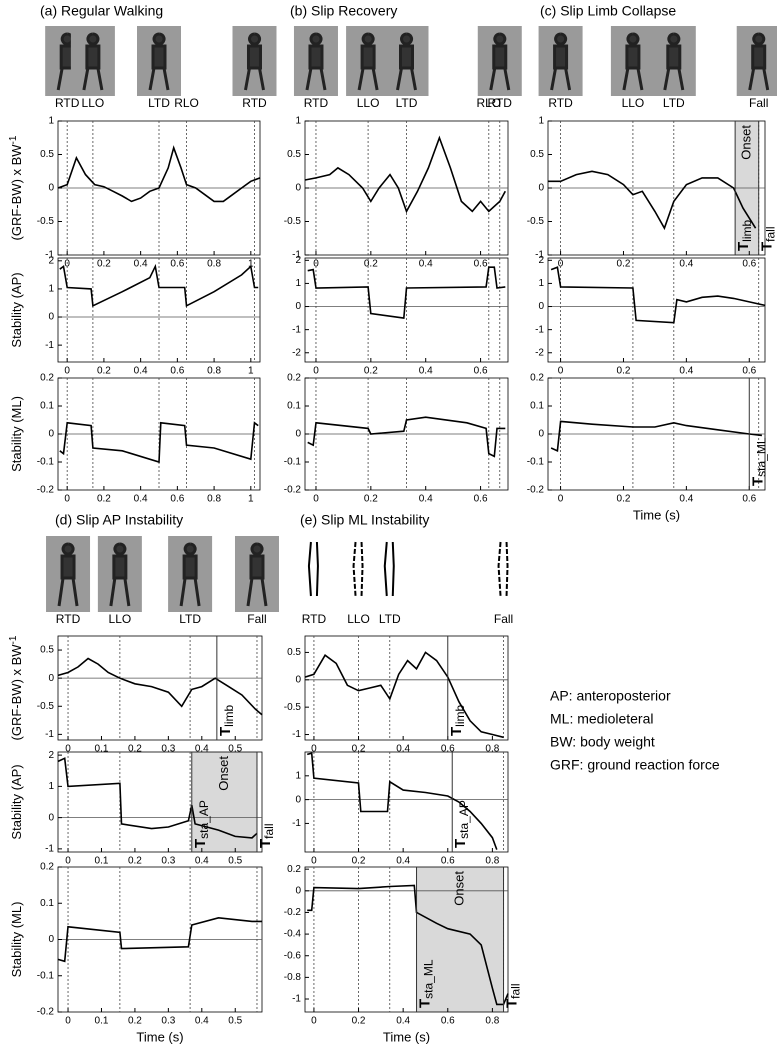 The image size is (777, 1050). Describe the element at coordinates (68, 619) in the screenshot. I see `phase-label: RTD` at that location.